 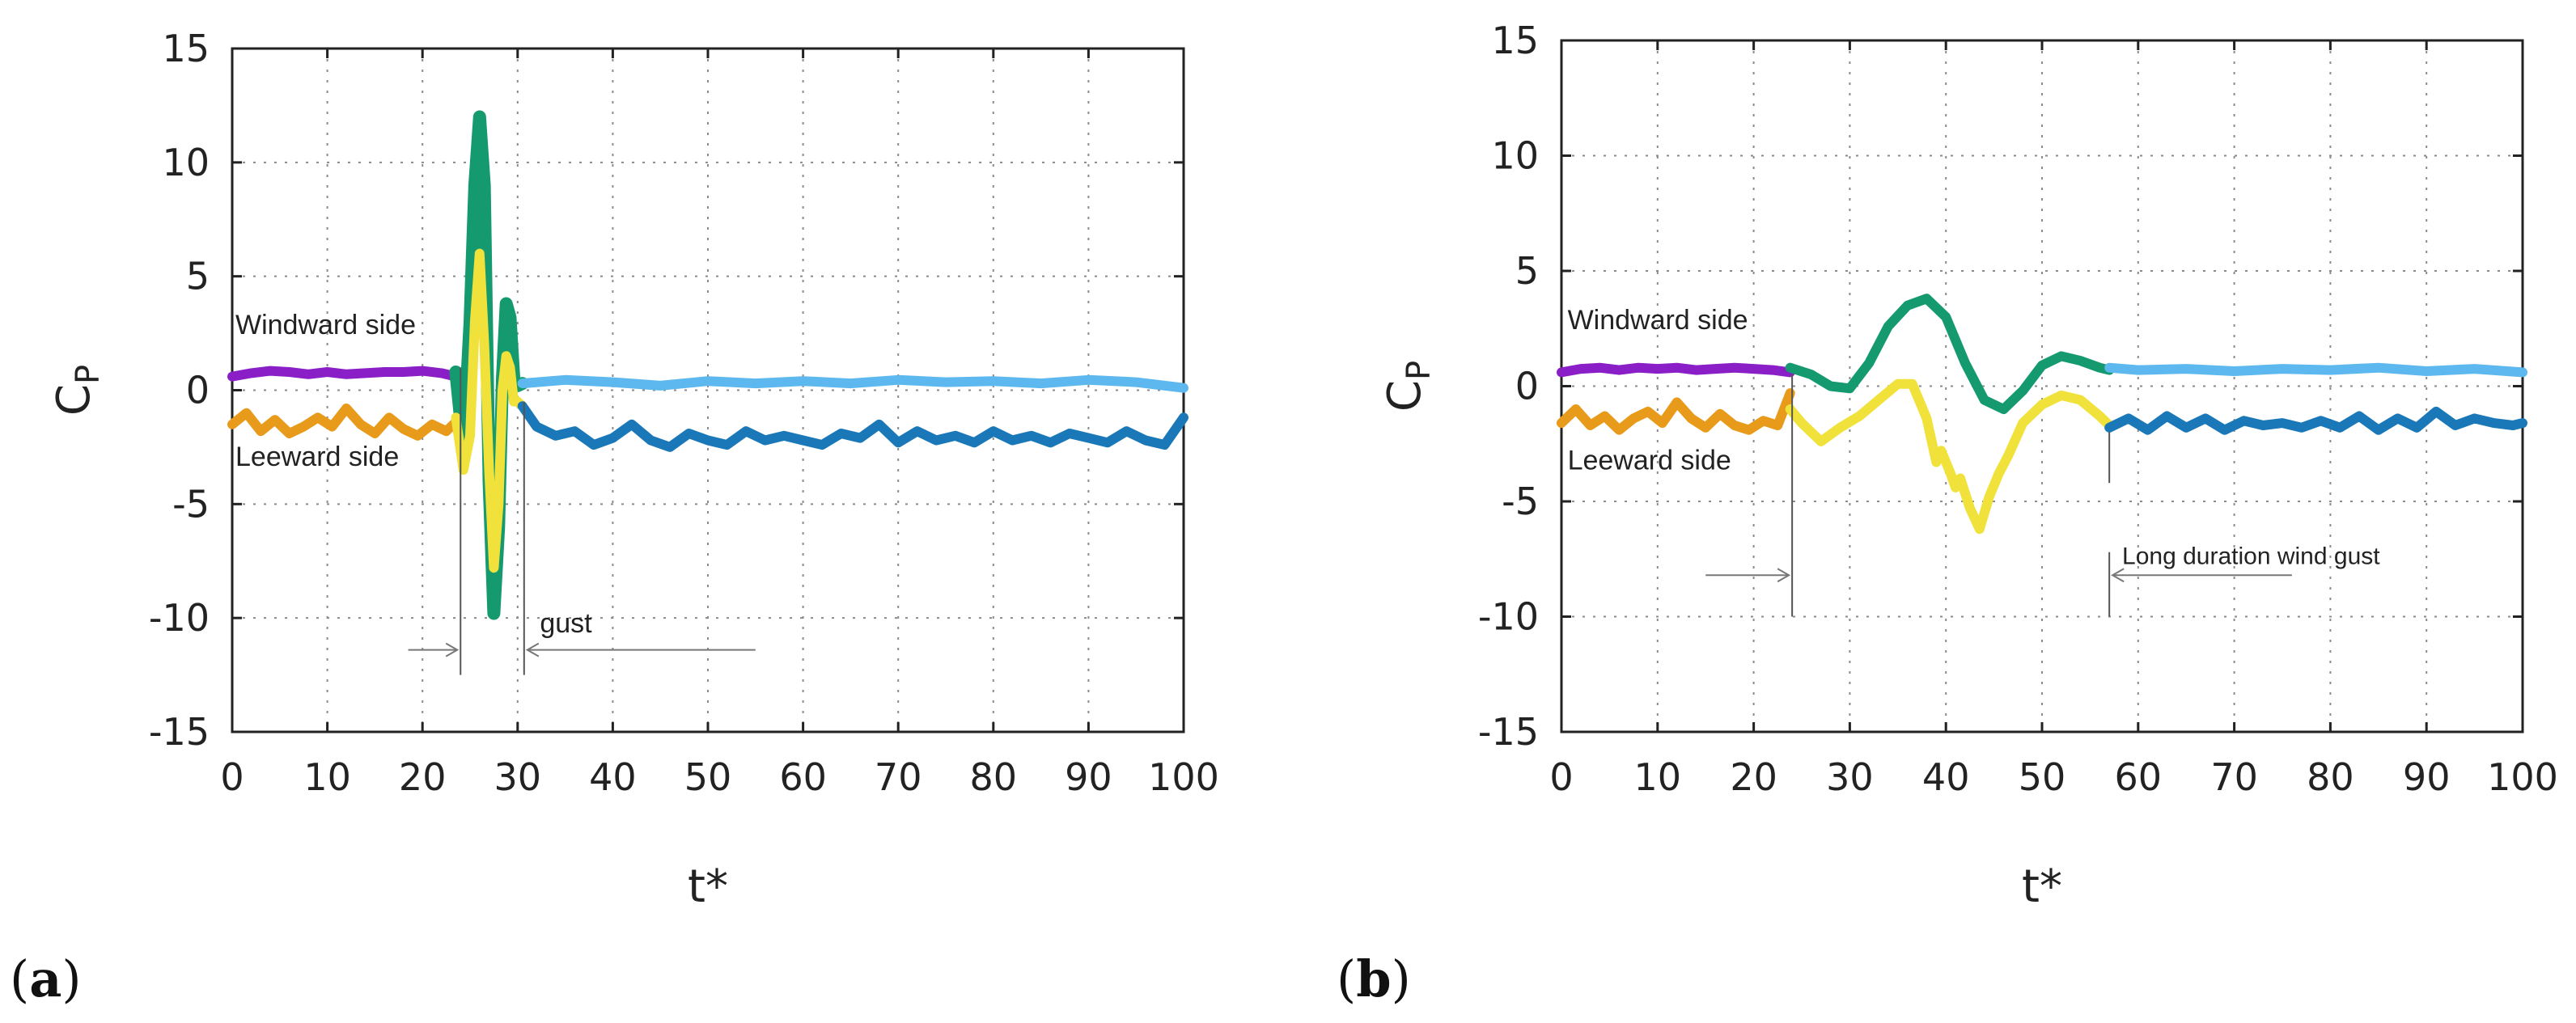 What do you see at coordinates (2251, 556) in the screenshot?
I see `gust-label: Long duration wind gust` at bounding box center [2251, 556].